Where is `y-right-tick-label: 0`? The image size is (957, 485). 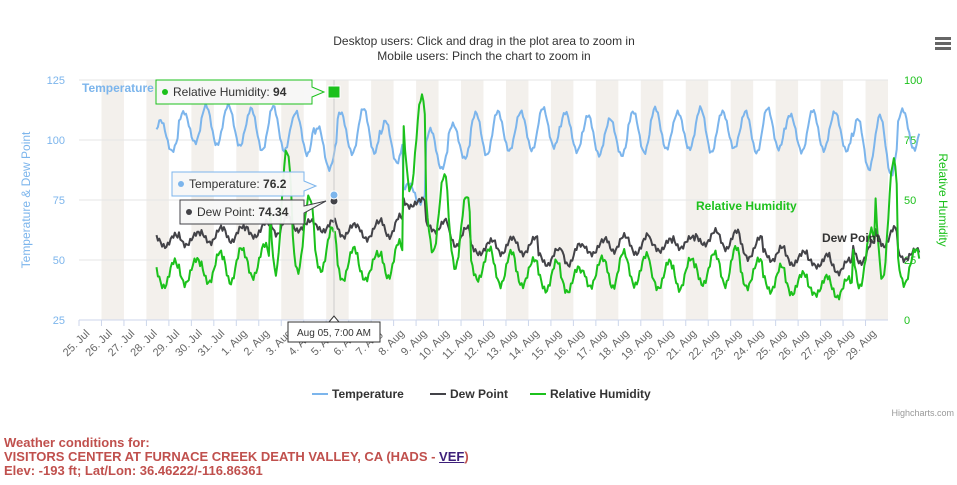
y-right-tick-label: 0 is located at coordinates (907, 321).